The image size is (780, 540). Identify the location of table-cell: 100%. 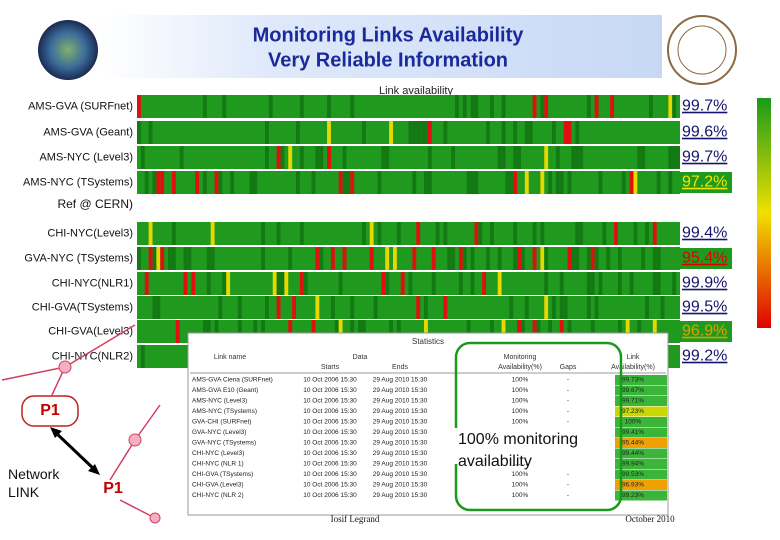
(520, 474).